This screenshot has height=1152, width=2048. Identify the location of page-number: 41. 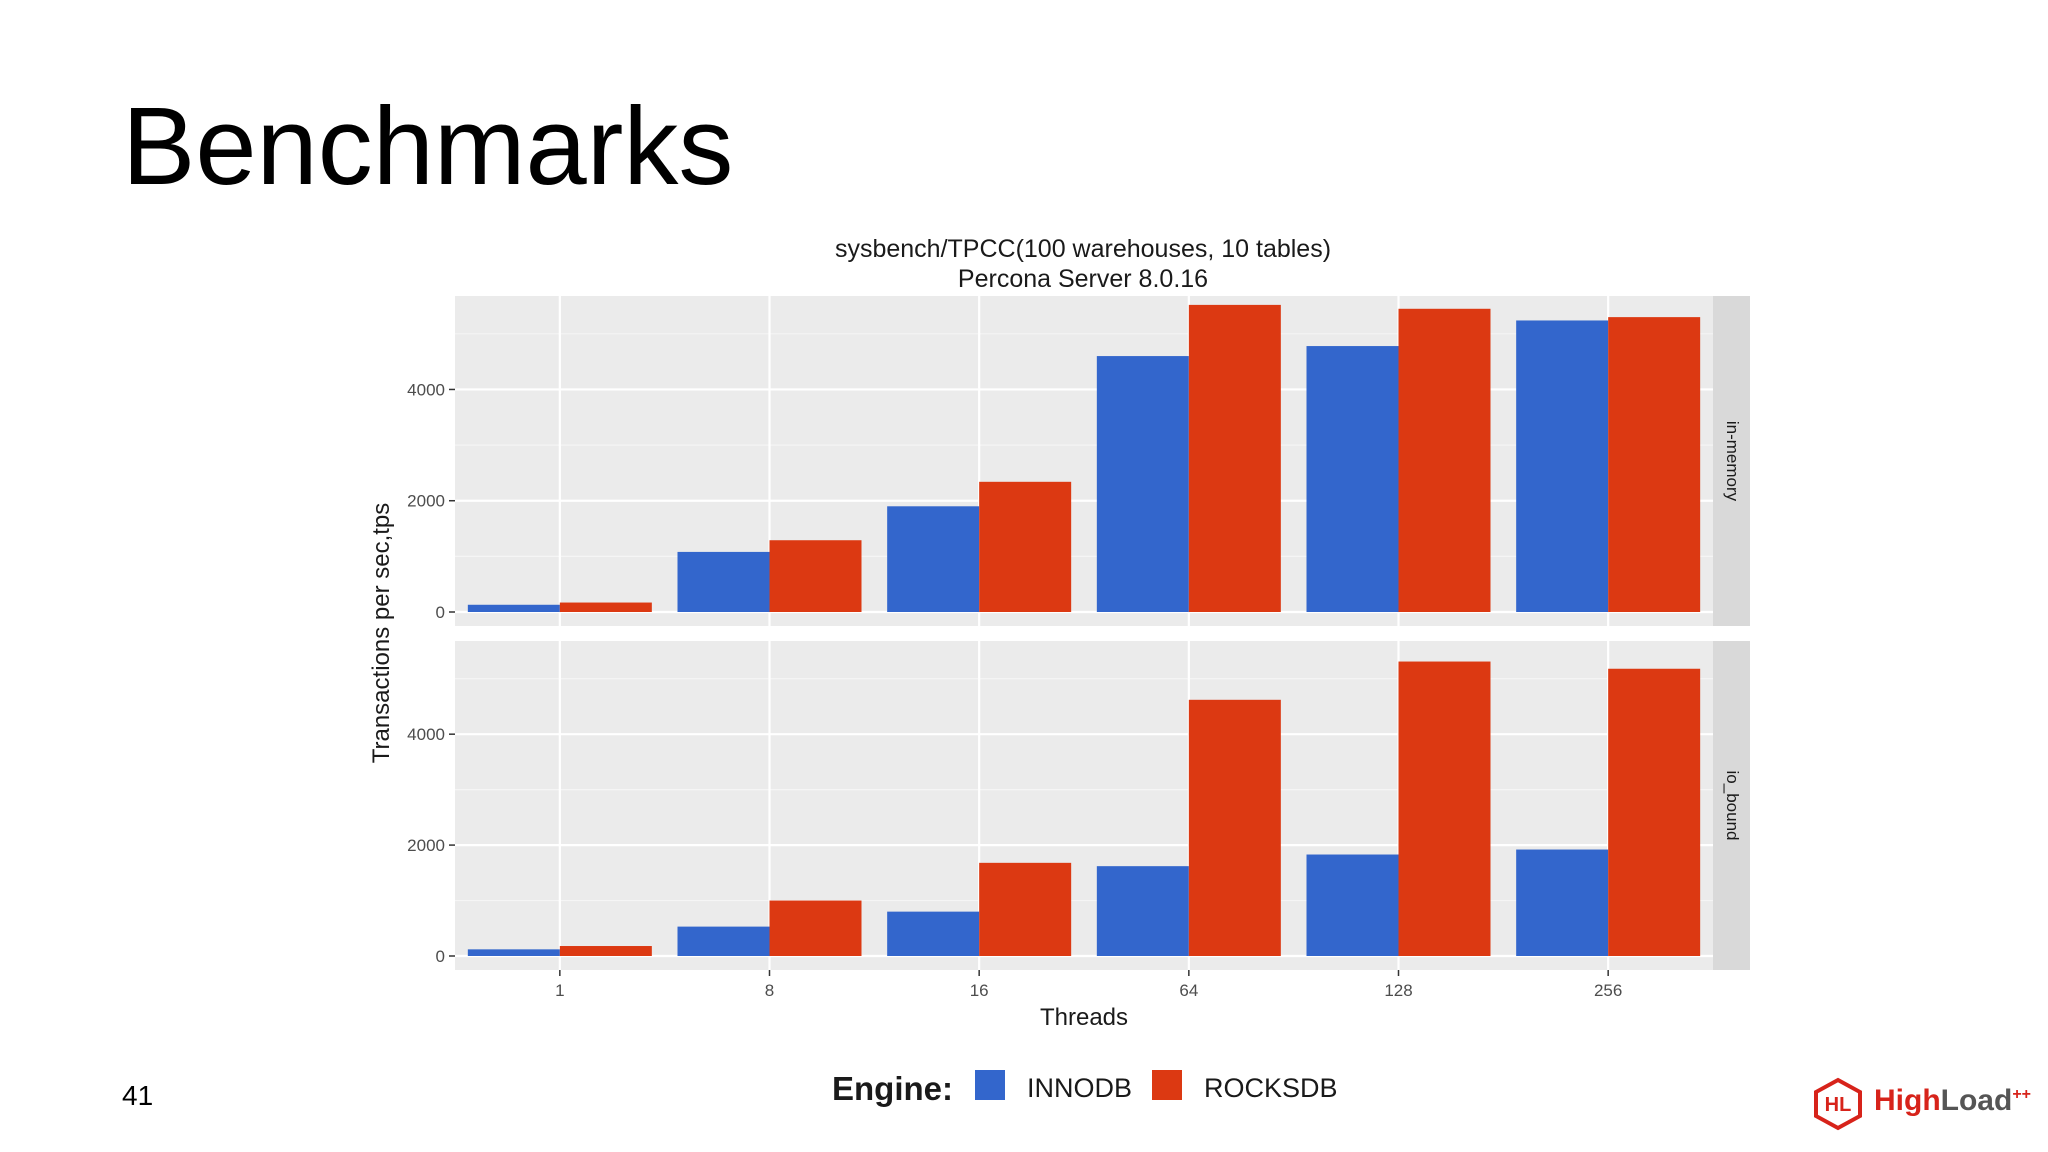
(138, 1095).